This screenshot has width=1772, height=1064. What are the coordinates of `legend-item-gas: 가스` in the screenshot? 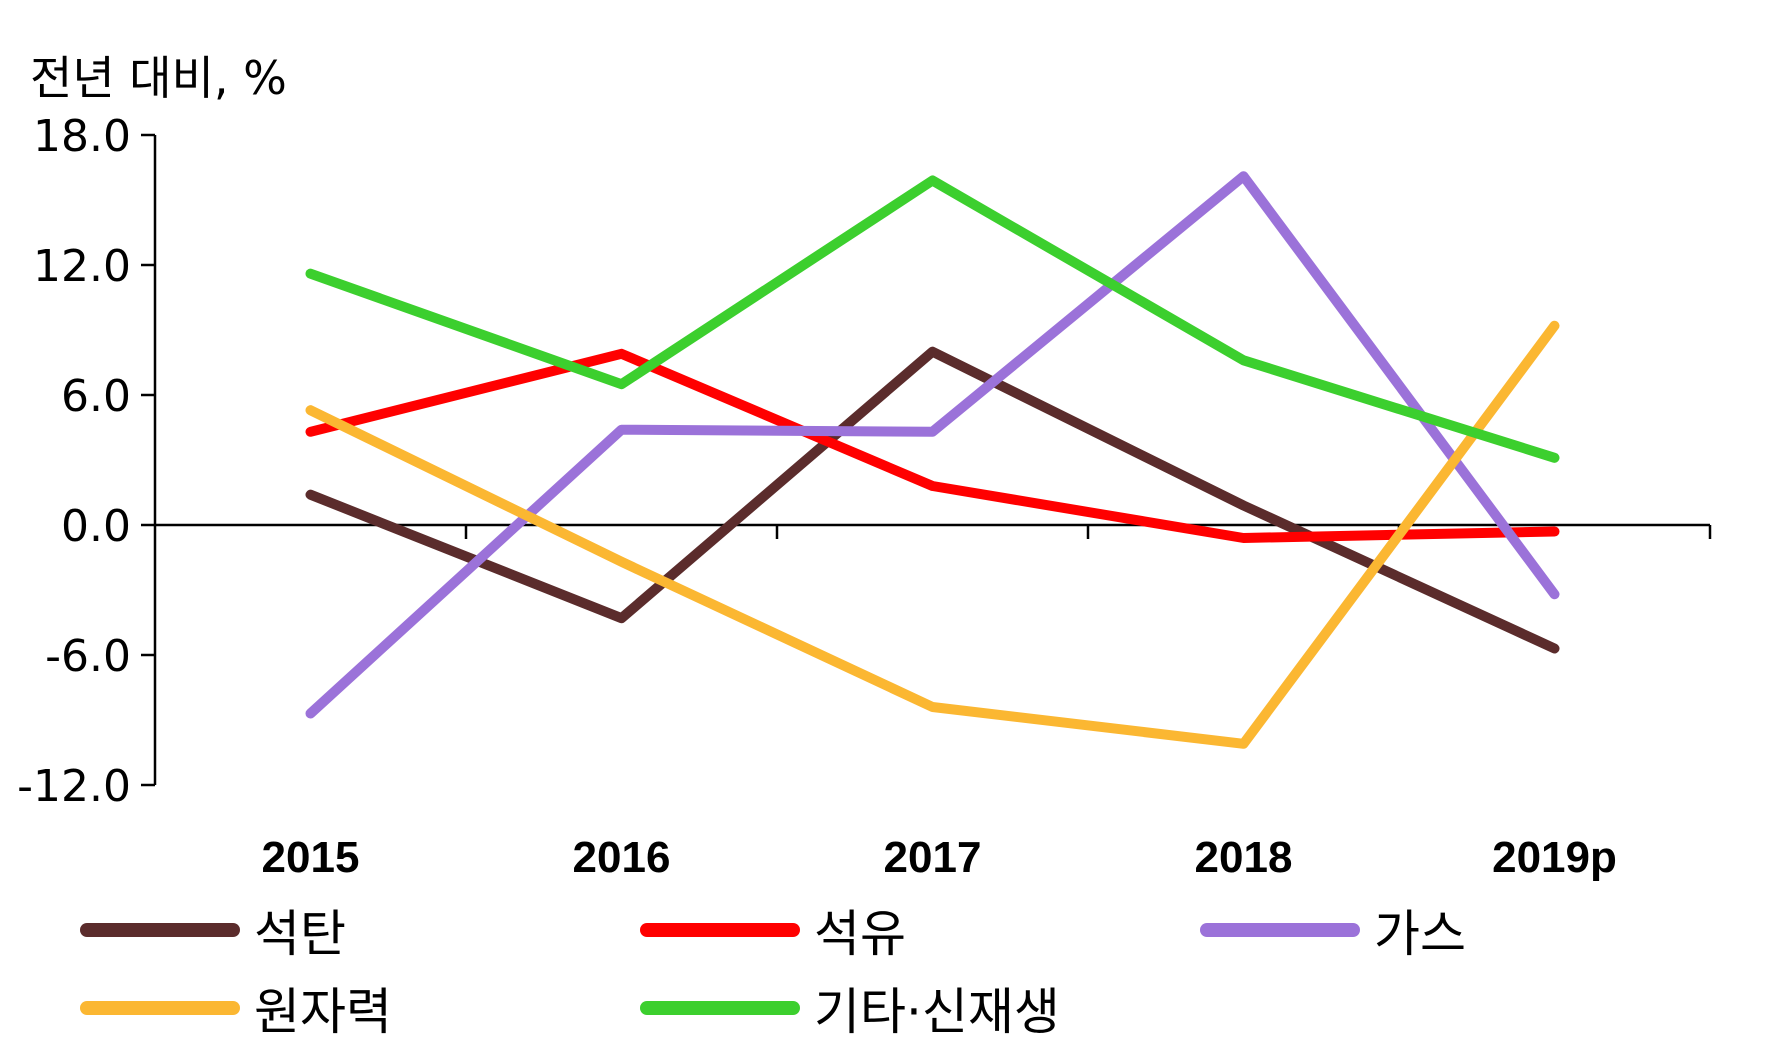 It's located at (1333, 930).